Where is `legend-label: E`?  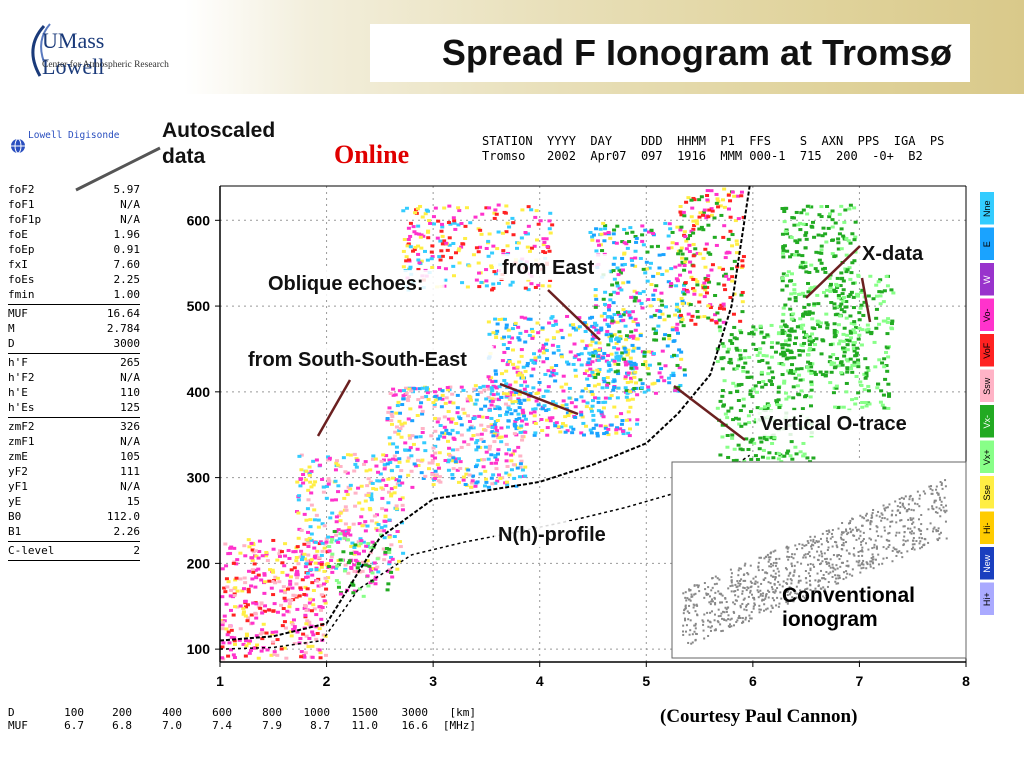 legend-label: E is located at coordinates (987, 244).